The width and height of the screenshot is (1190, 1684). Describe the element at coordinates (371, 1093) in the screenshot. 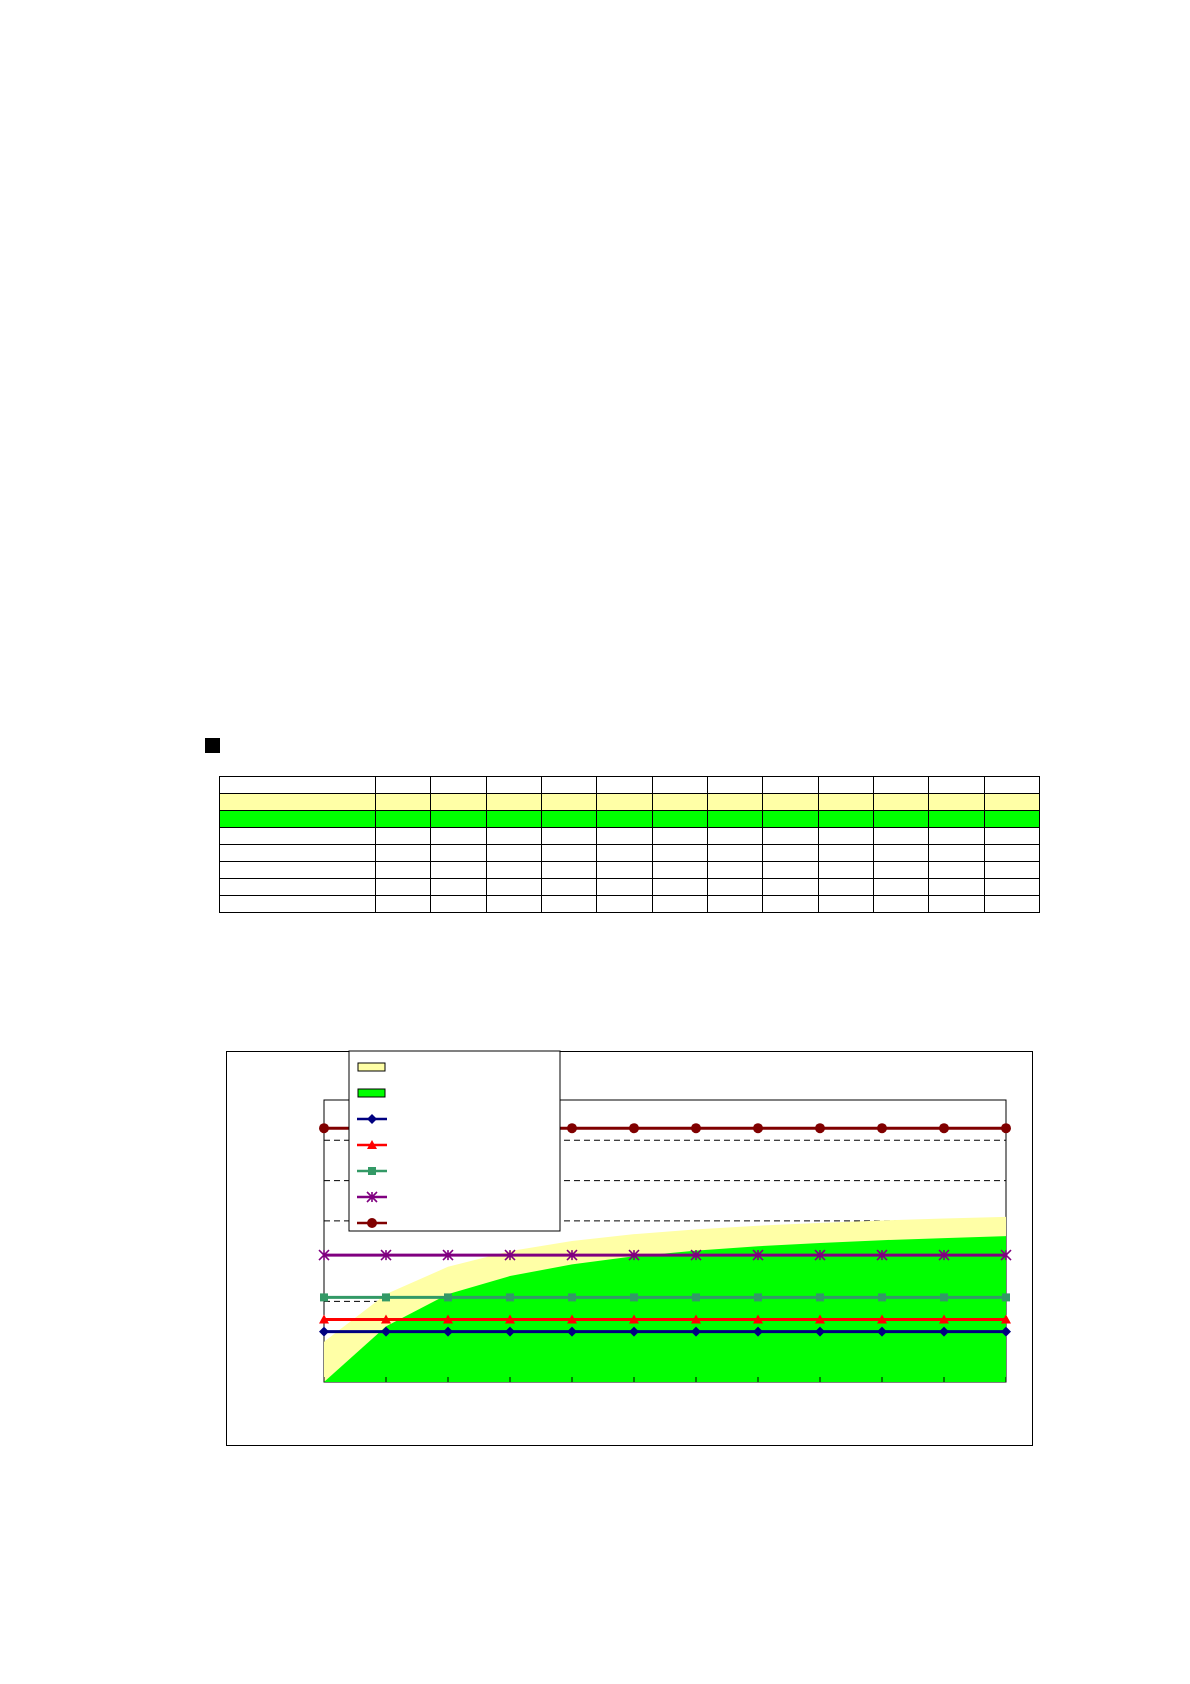

I see `legend-swatch-green` at that location.